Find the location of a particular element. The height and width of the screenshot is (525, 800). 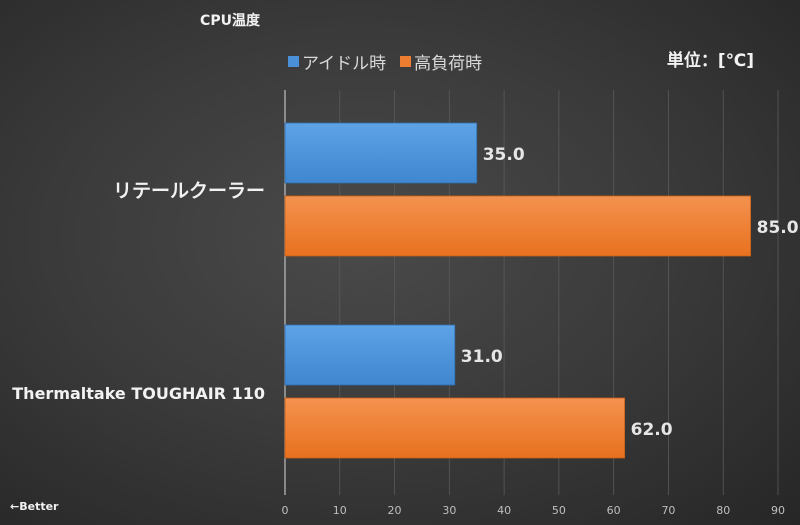

x-tick-label: 30 is located at coordinates (449, 510).